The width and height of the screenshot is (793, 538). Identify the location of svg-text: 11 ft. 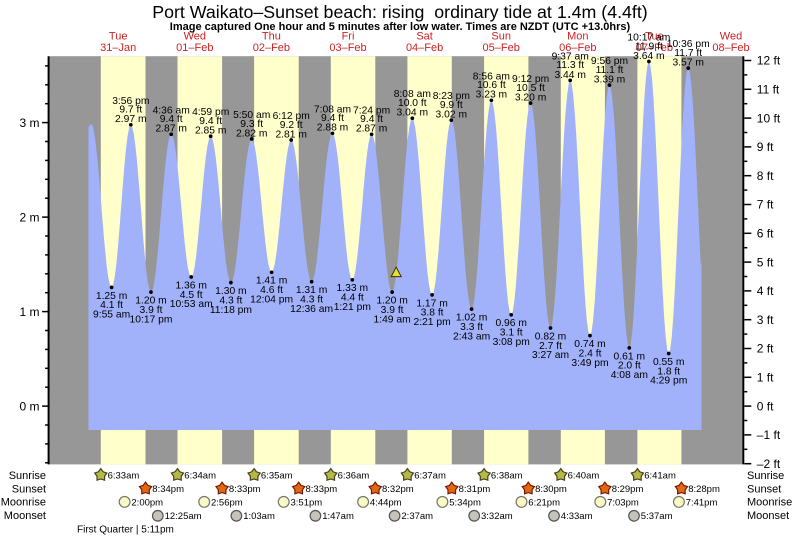
(768, 90).